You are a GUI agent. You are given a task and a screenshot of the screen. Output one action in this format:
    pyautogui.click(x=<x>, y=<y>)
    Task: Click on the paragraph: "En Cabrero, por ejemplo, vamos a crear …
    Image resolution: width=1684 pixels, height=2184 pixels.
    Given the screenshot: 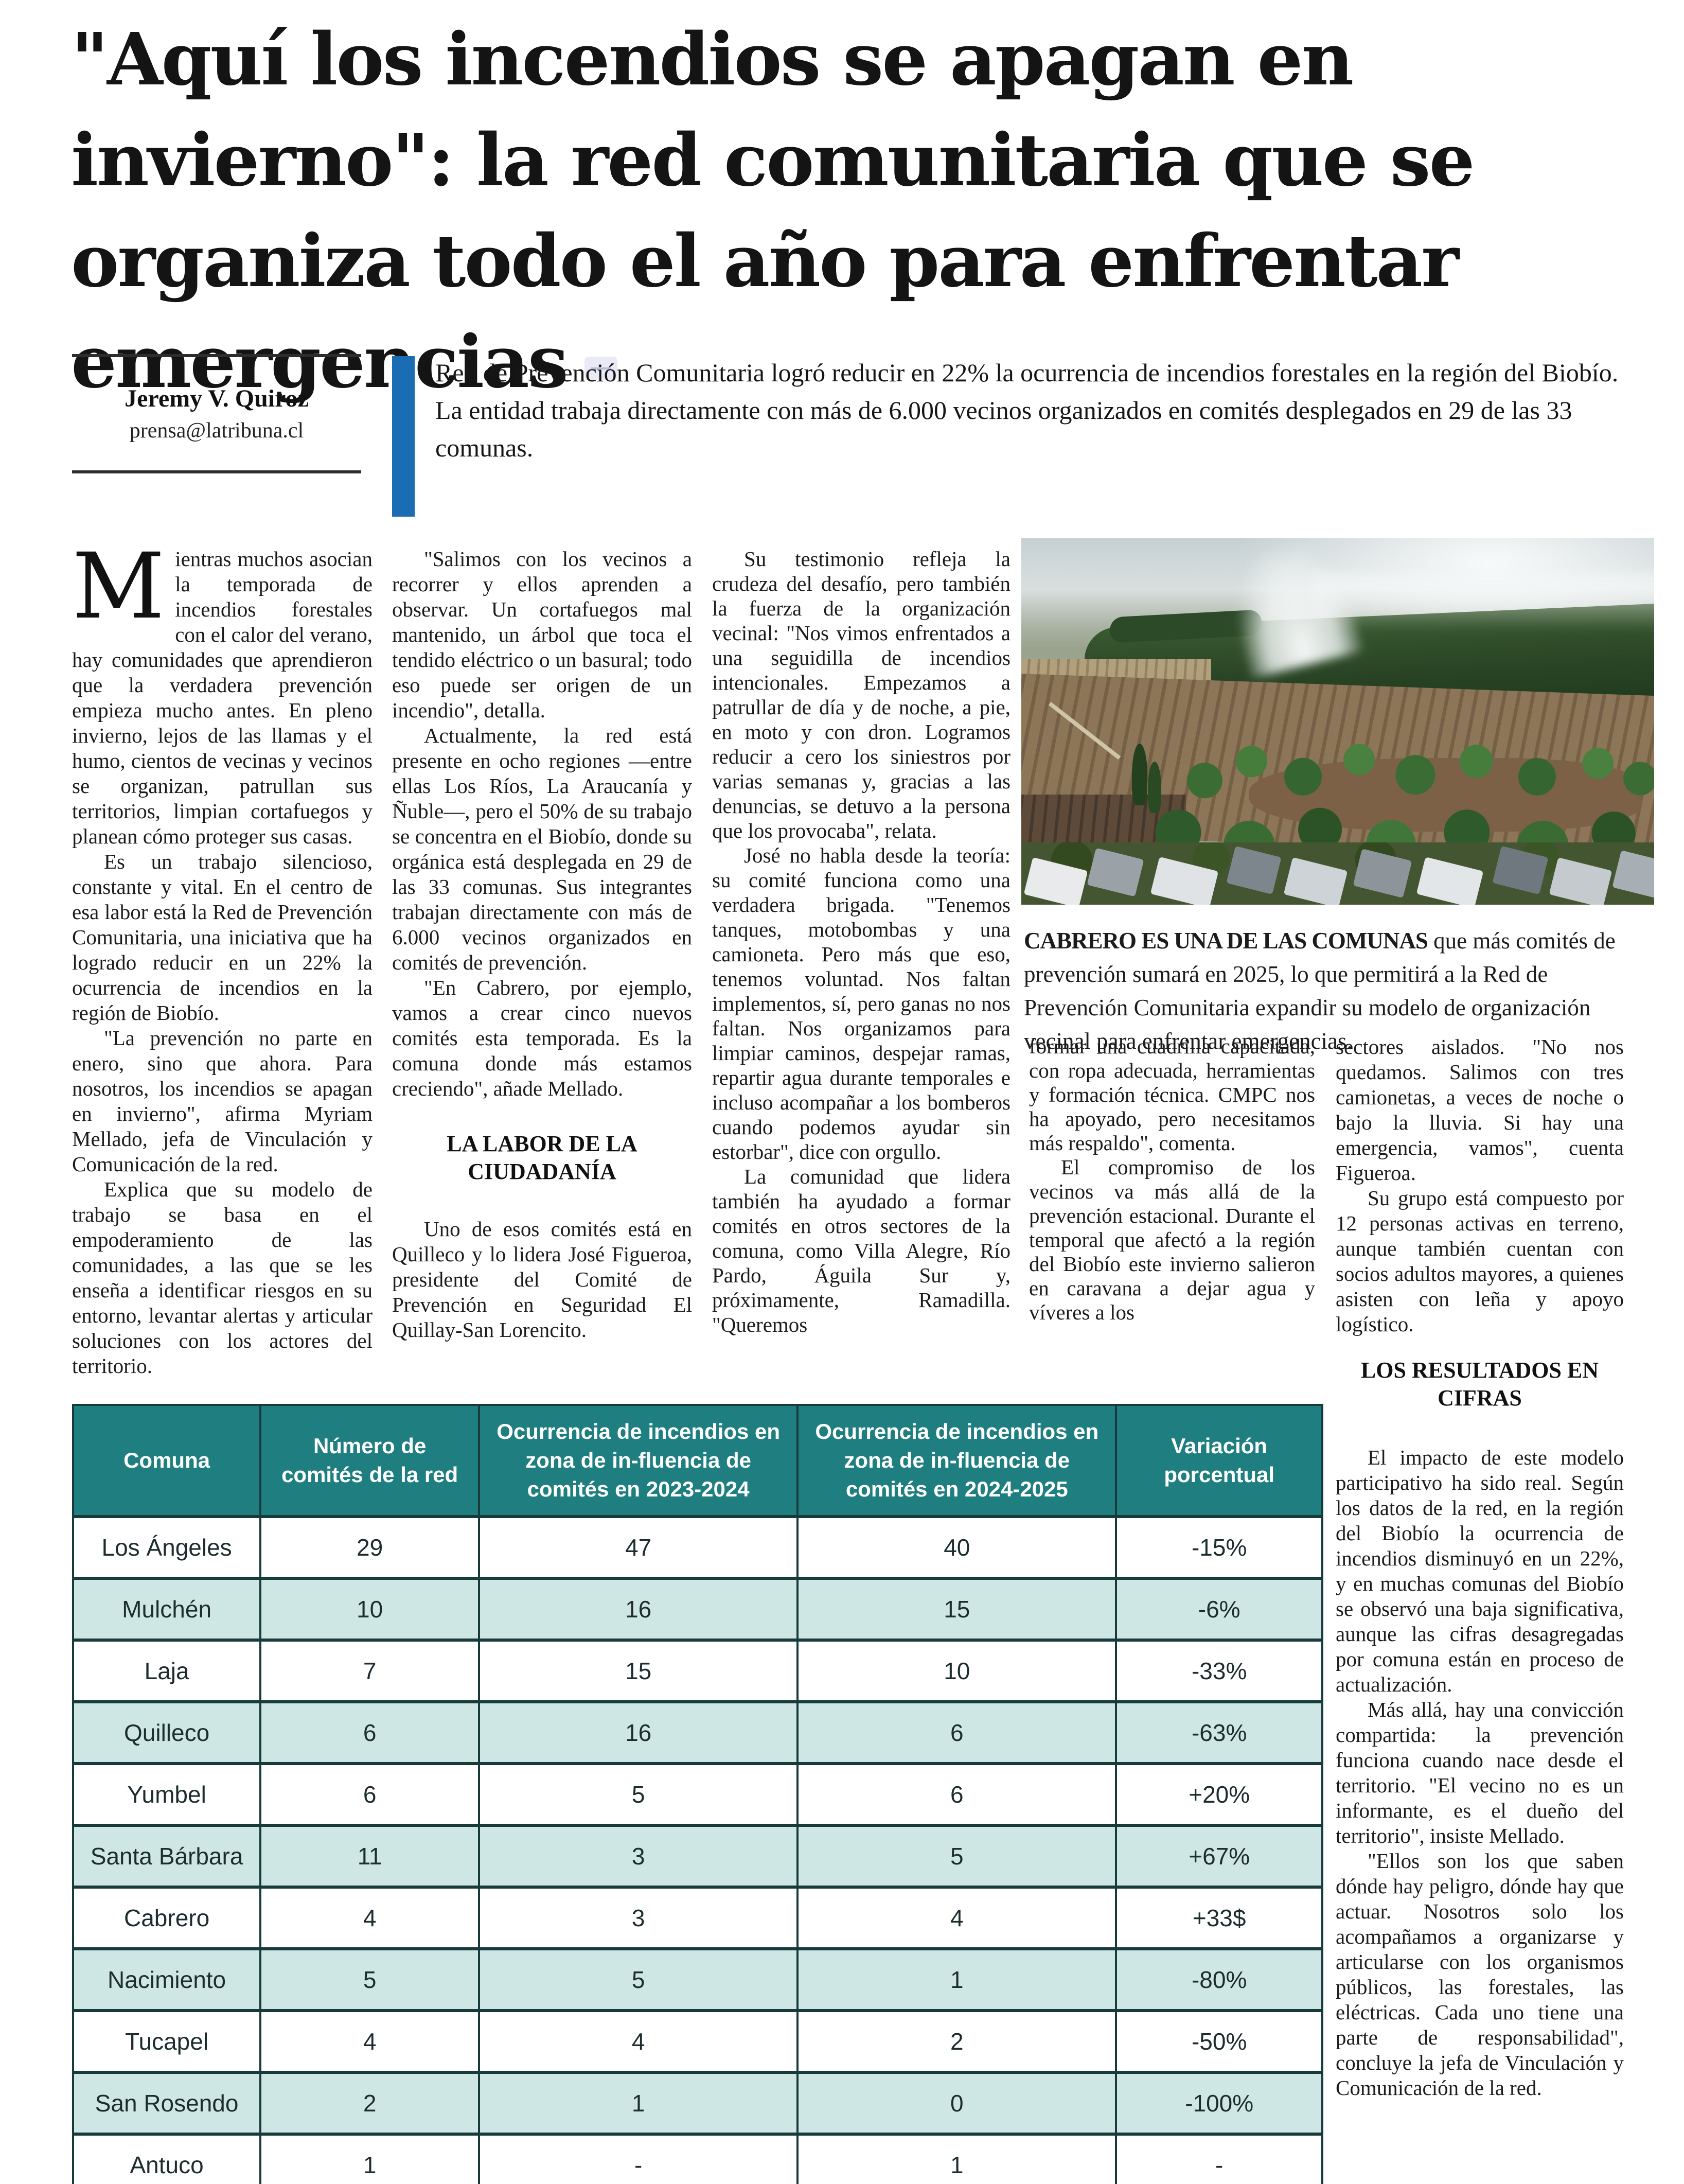 What is the action you would take?
    pyautogui.click(x=542, y=1038)
    